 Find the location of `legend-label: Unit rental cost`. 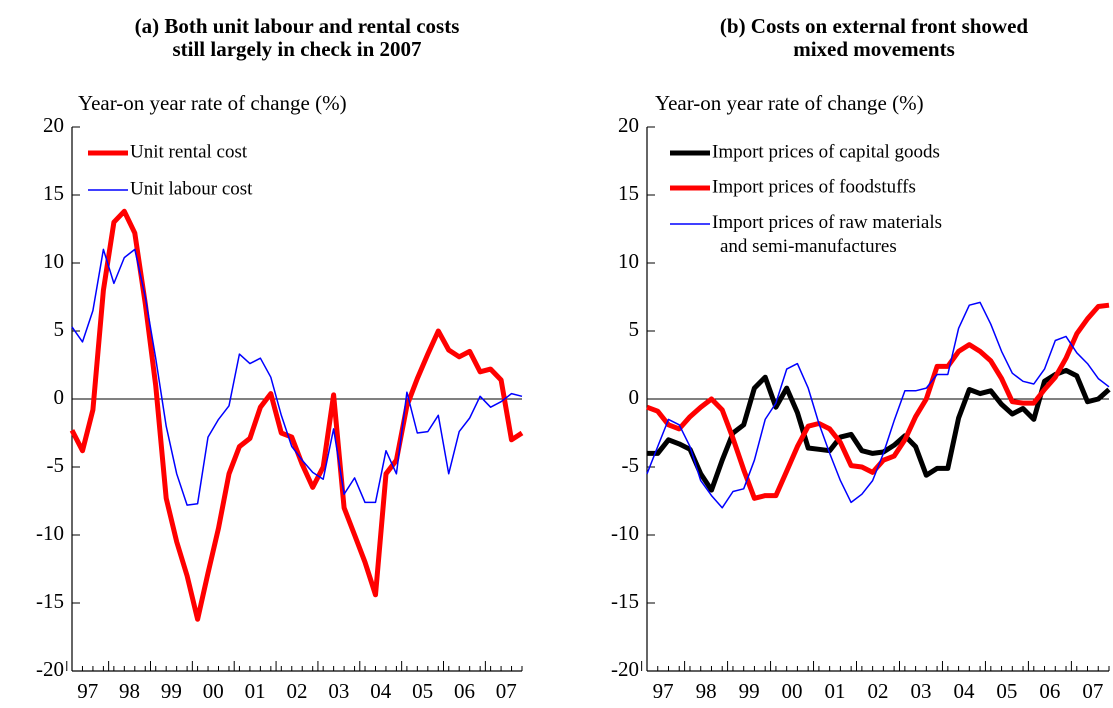

legend-label: Unit rental cost is located at coordinates (189, 151).